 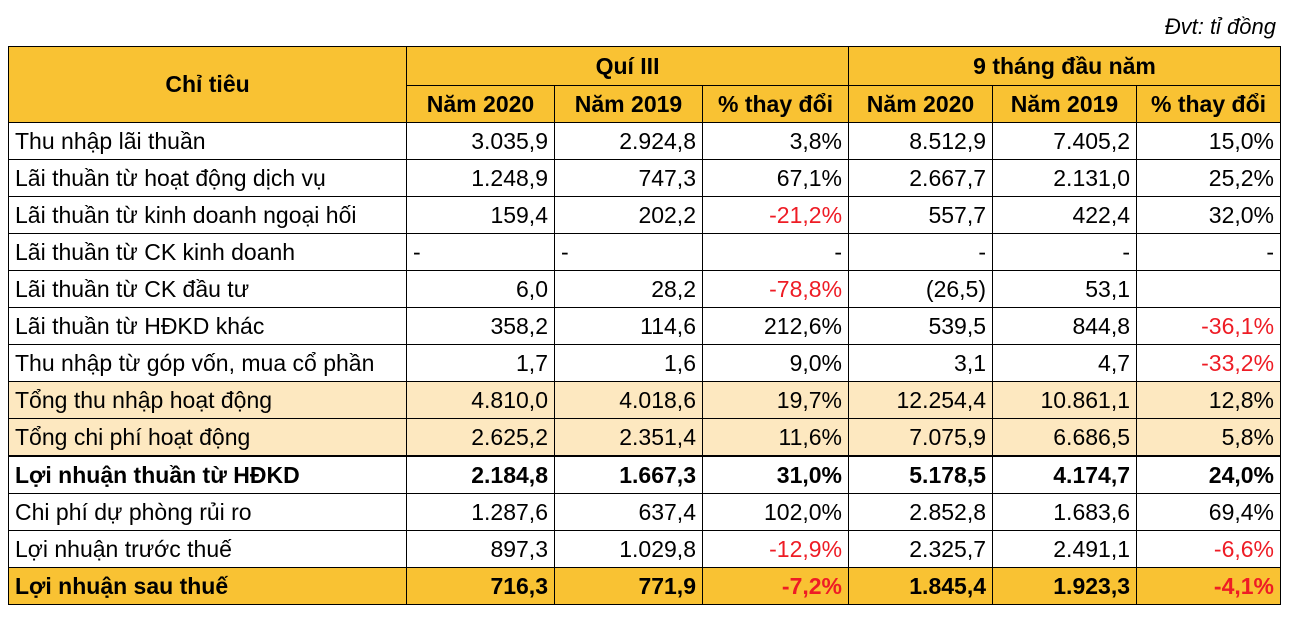 I want to click on cell-y-2019: 422,4, so click(x=1065, y=215).